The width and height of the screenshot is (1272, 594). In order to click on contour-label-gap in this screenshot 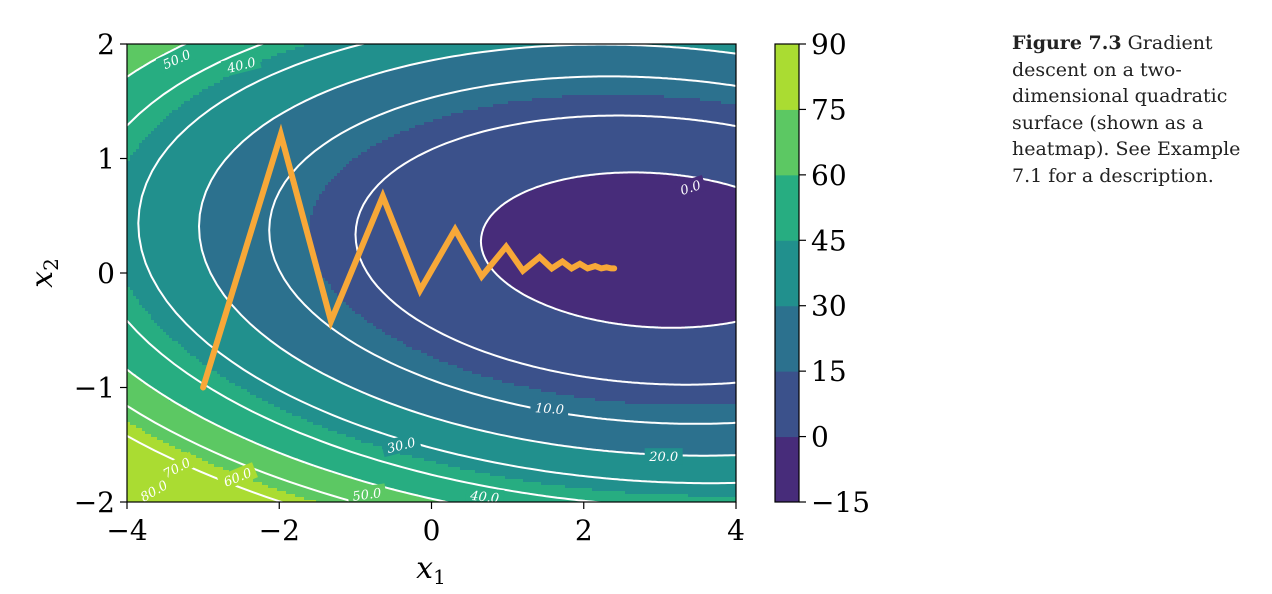, I will do `click(366, 492)`.